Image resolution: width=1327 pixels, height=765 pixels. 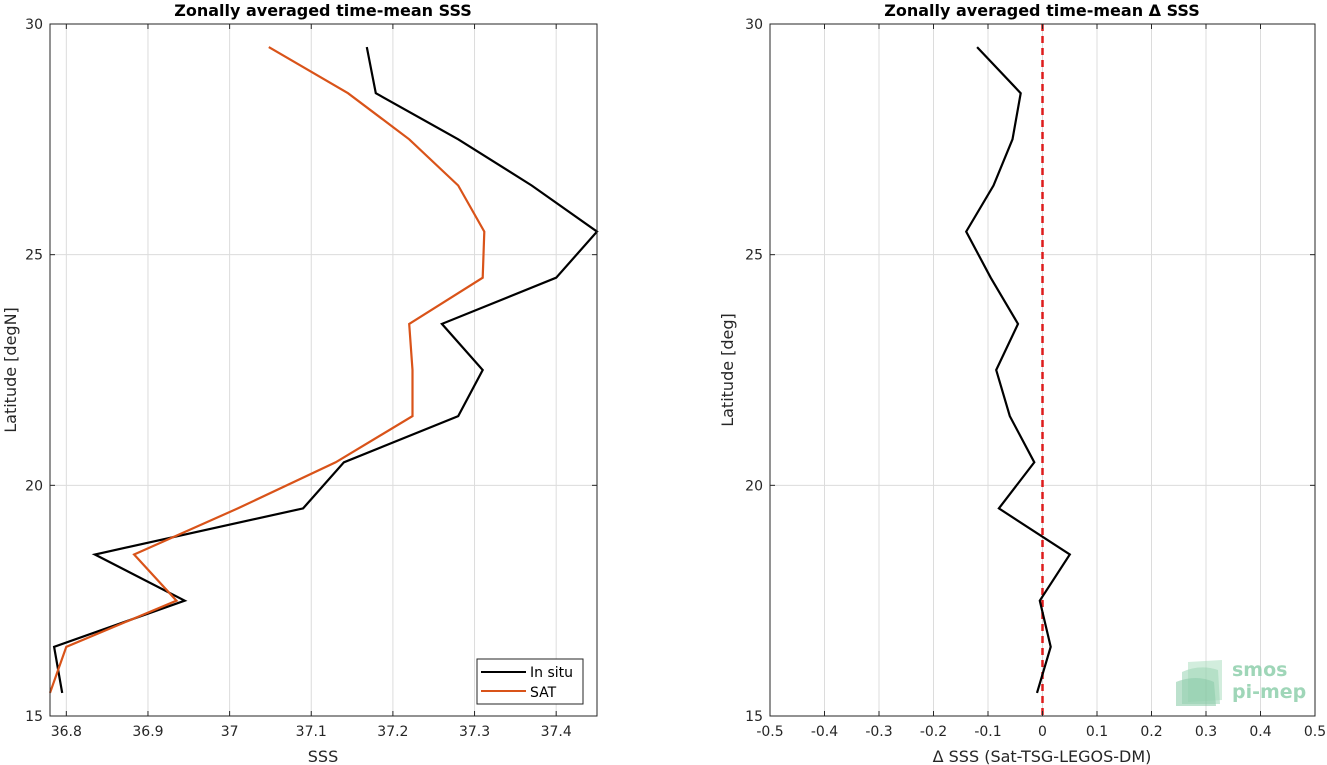 What do you see at coordinates (392, 732) in the screenshot?
I see `x-tick-label: 37.2` at bounding box center [392, 732].